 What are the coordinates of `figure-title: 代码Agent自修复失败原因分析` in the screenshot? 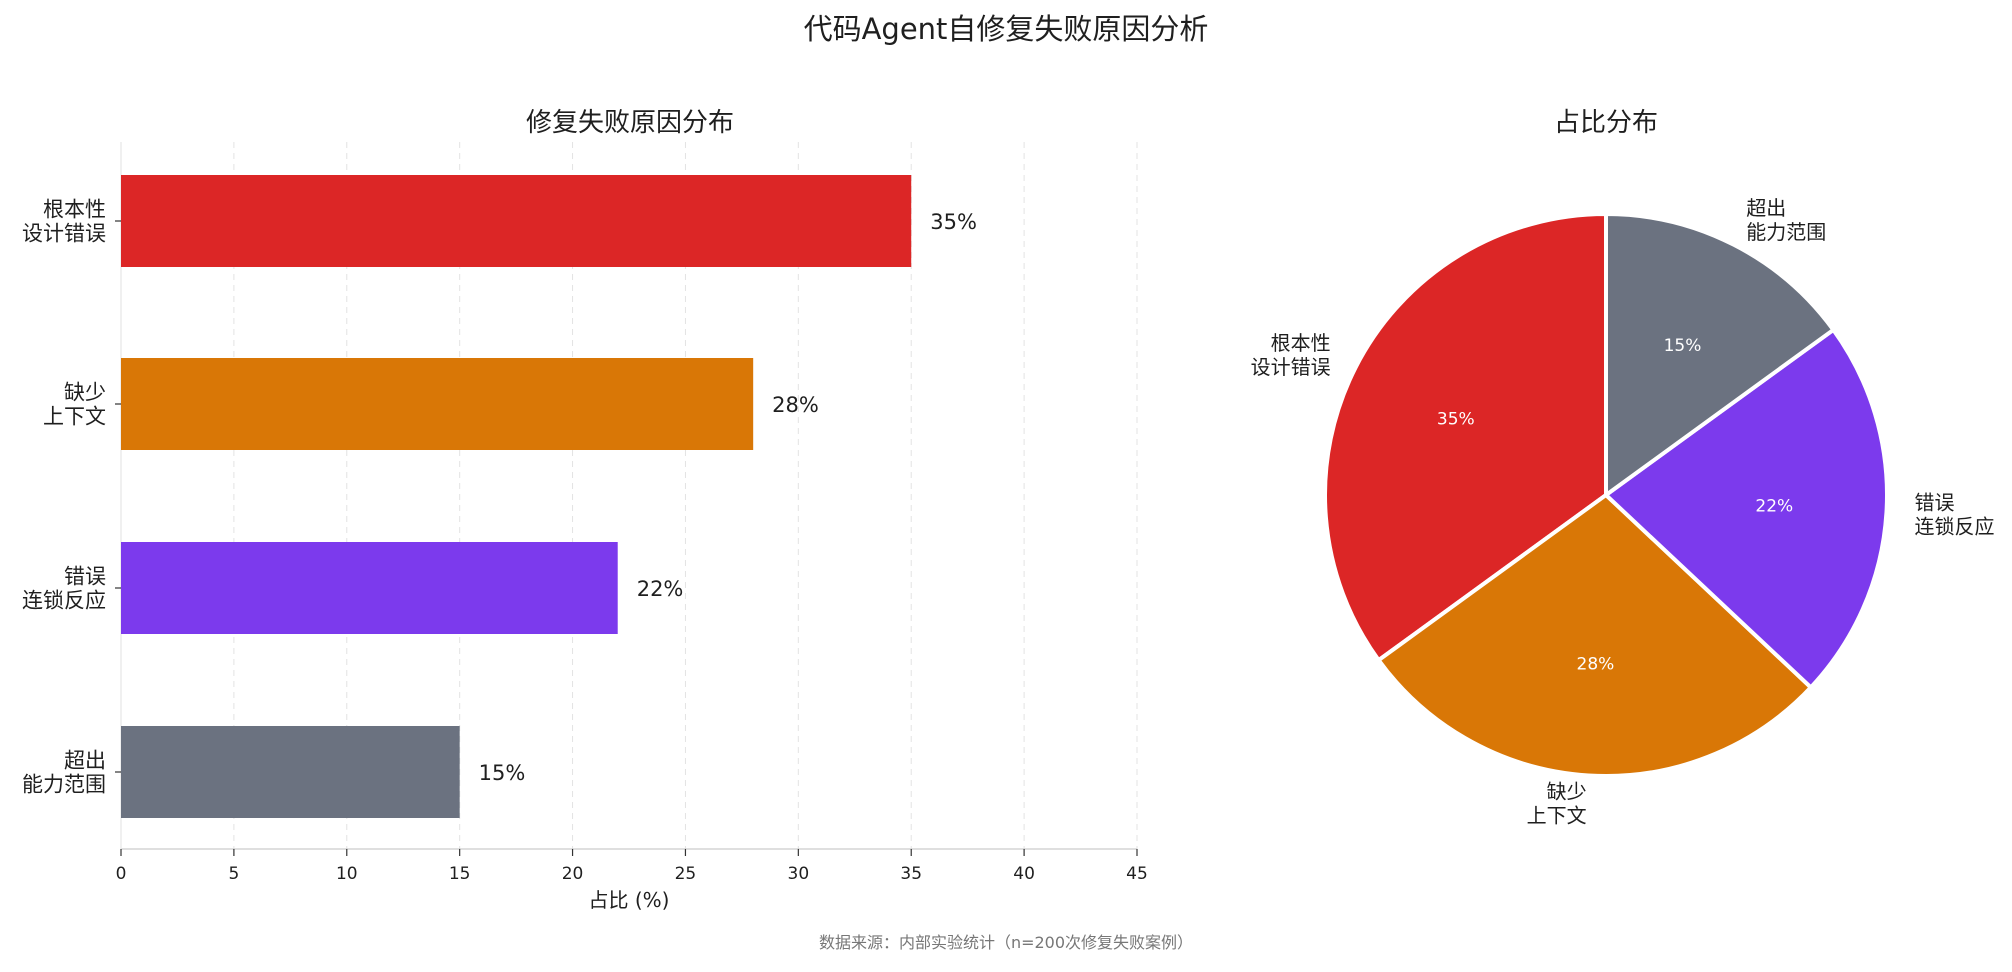 It's located at (1006, 29).